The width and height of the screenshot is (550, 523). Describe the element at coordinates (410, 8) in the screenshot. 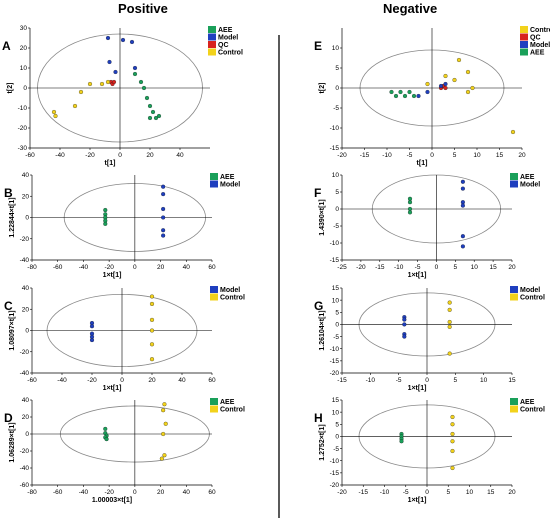

I see `negative-header: Negative` at that location.